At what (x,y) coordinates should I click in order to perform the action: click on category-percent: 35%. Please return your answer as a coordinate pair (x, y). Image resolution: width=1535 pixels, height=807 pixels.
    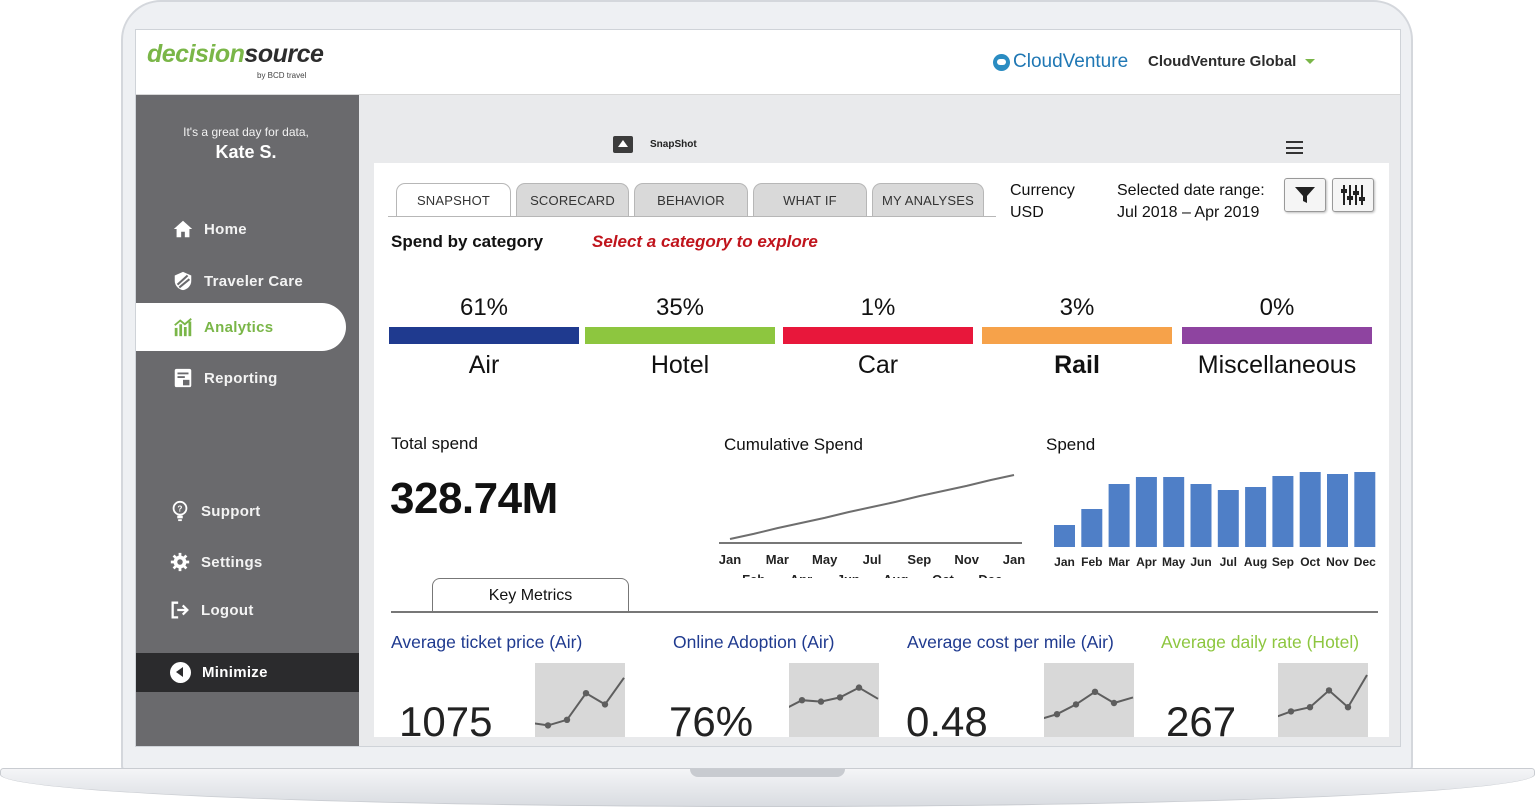
    Looking at the image, I should click on (680, 307).